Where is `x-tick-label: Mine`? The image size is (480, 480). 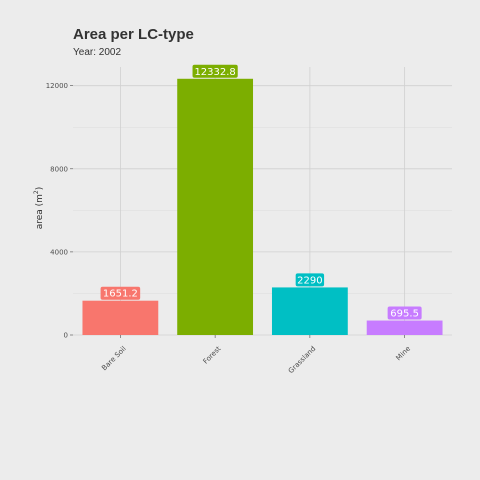
x-tick-label: Mine is located at coordinates (403, 353).